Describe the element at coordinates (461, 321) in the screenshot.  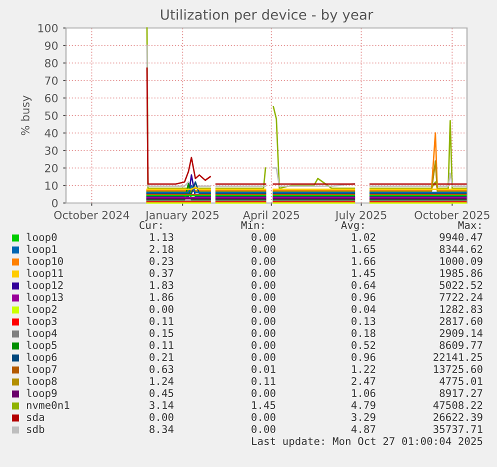
I see `text: 2817.60` at that location.